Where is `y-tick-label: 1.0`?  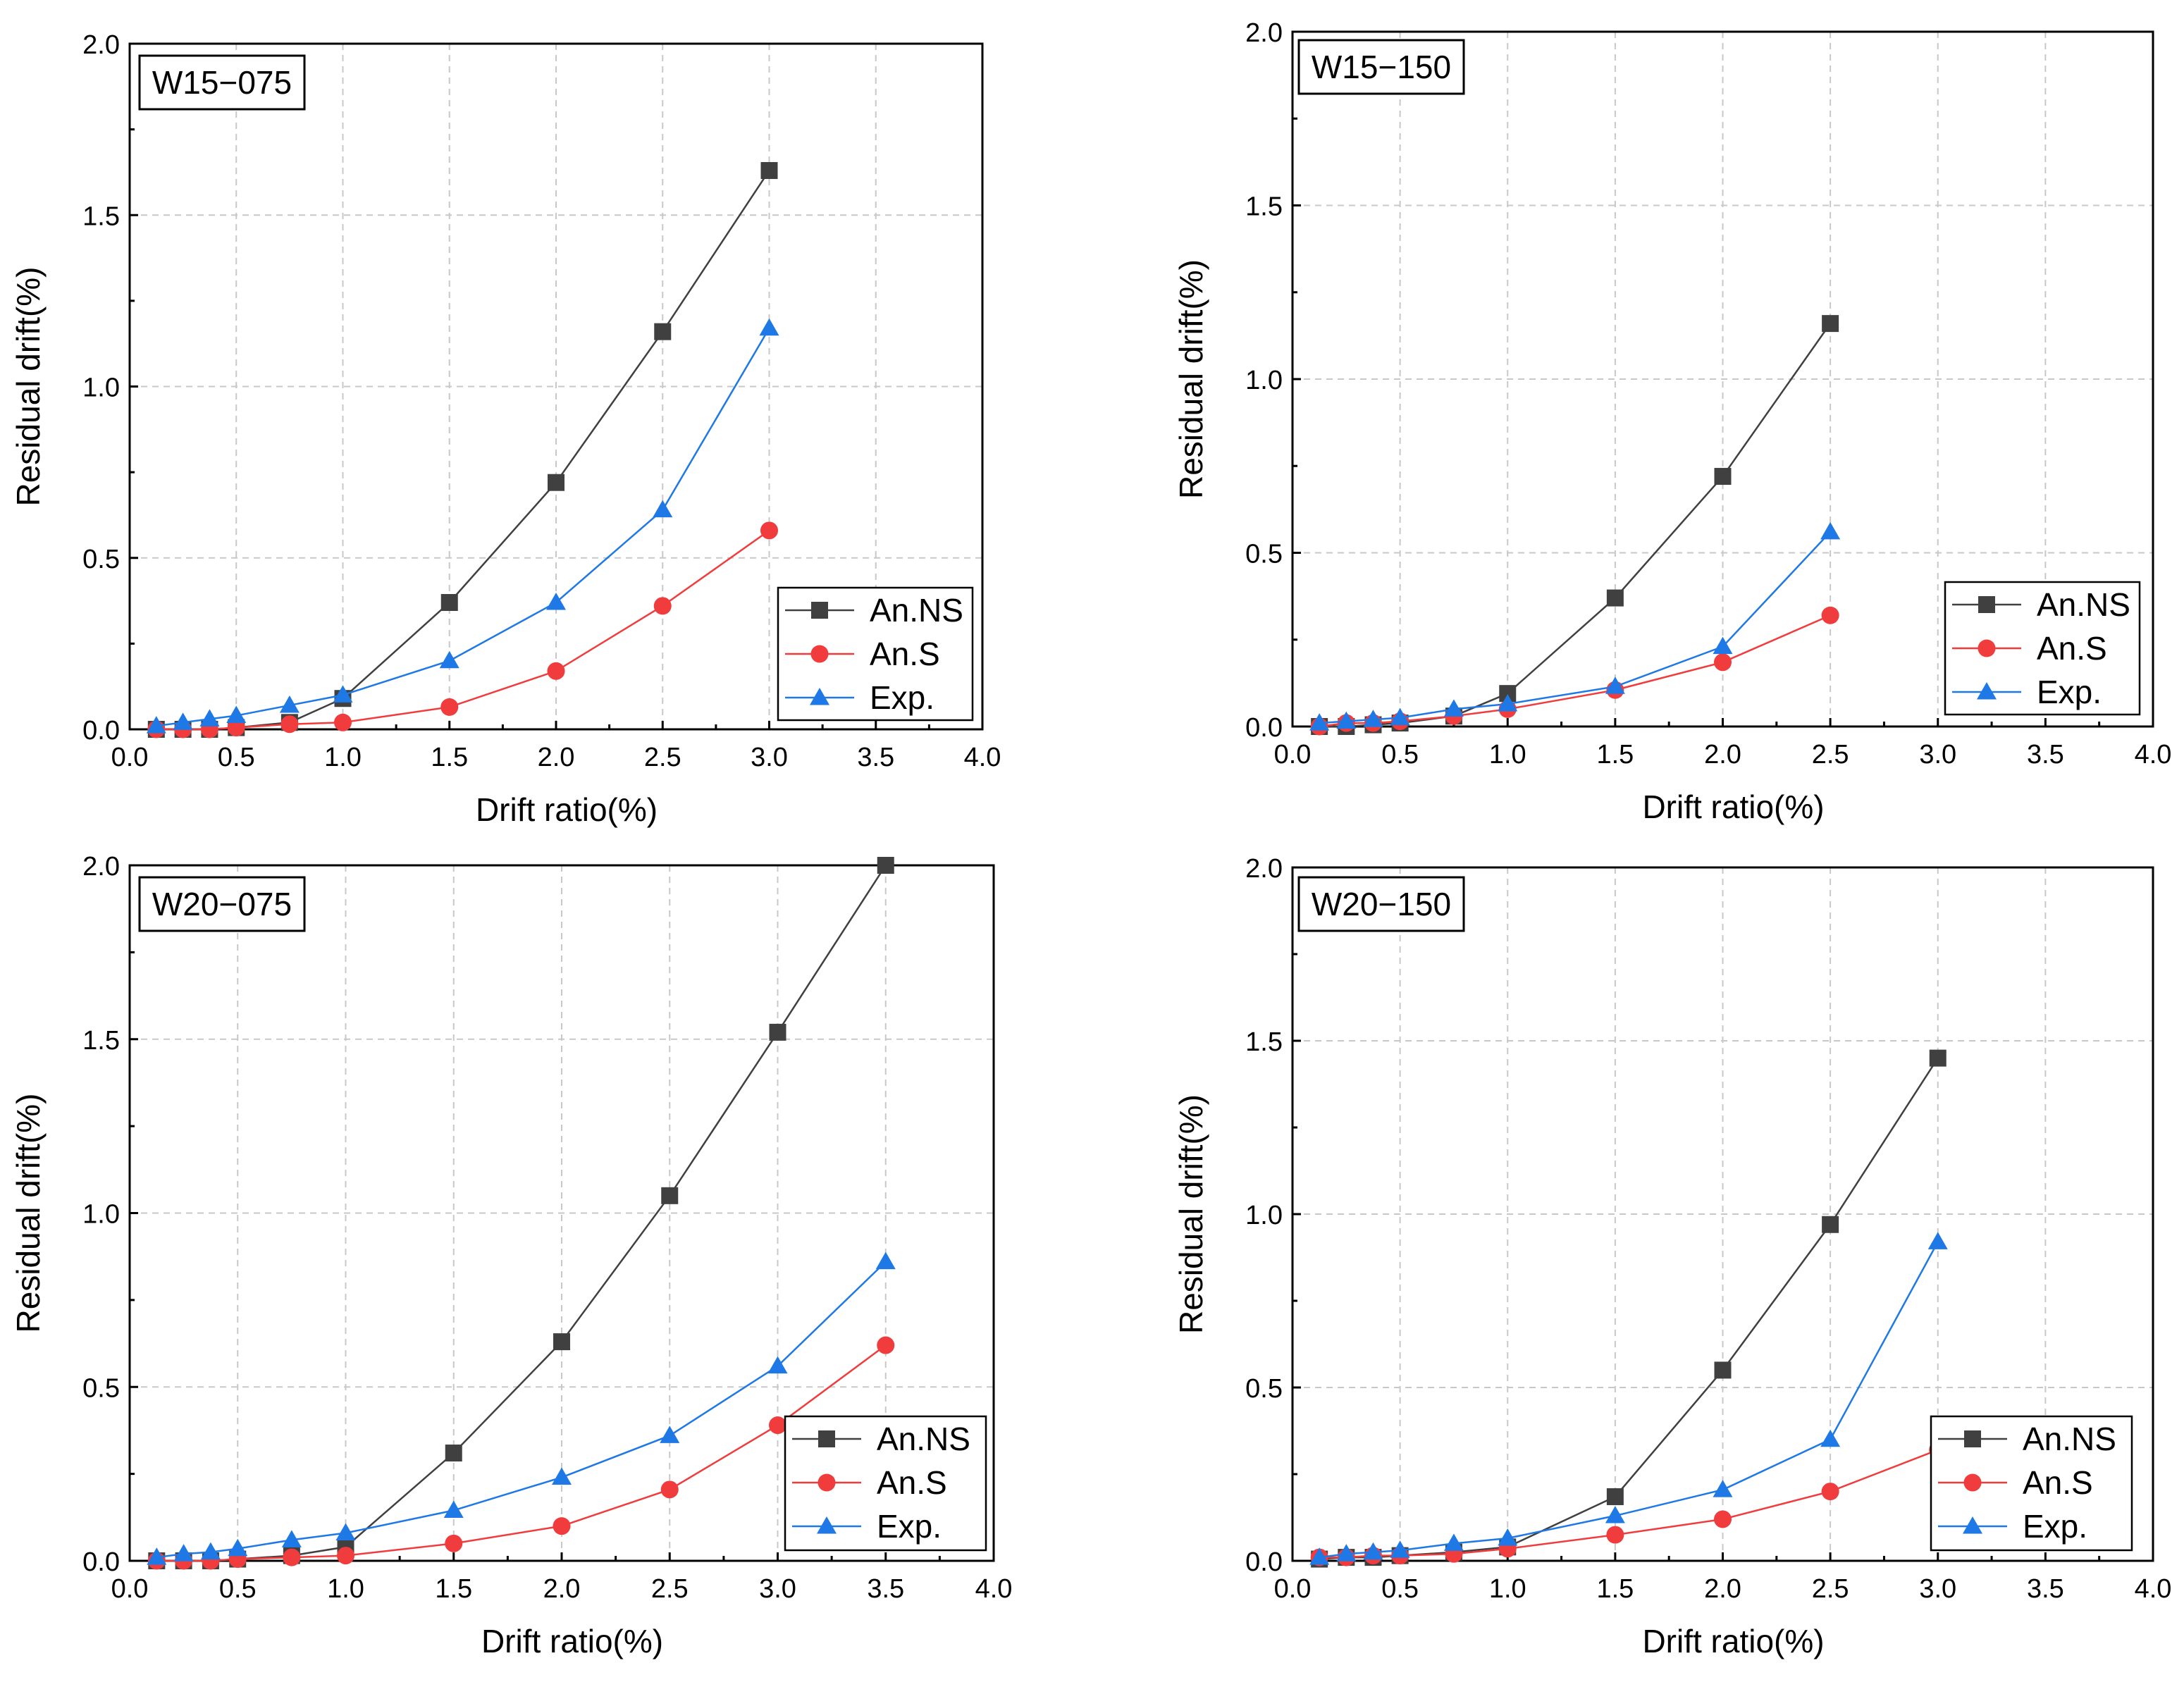
y-tick-label: 1.0 is located at coordinates (1264, 380).